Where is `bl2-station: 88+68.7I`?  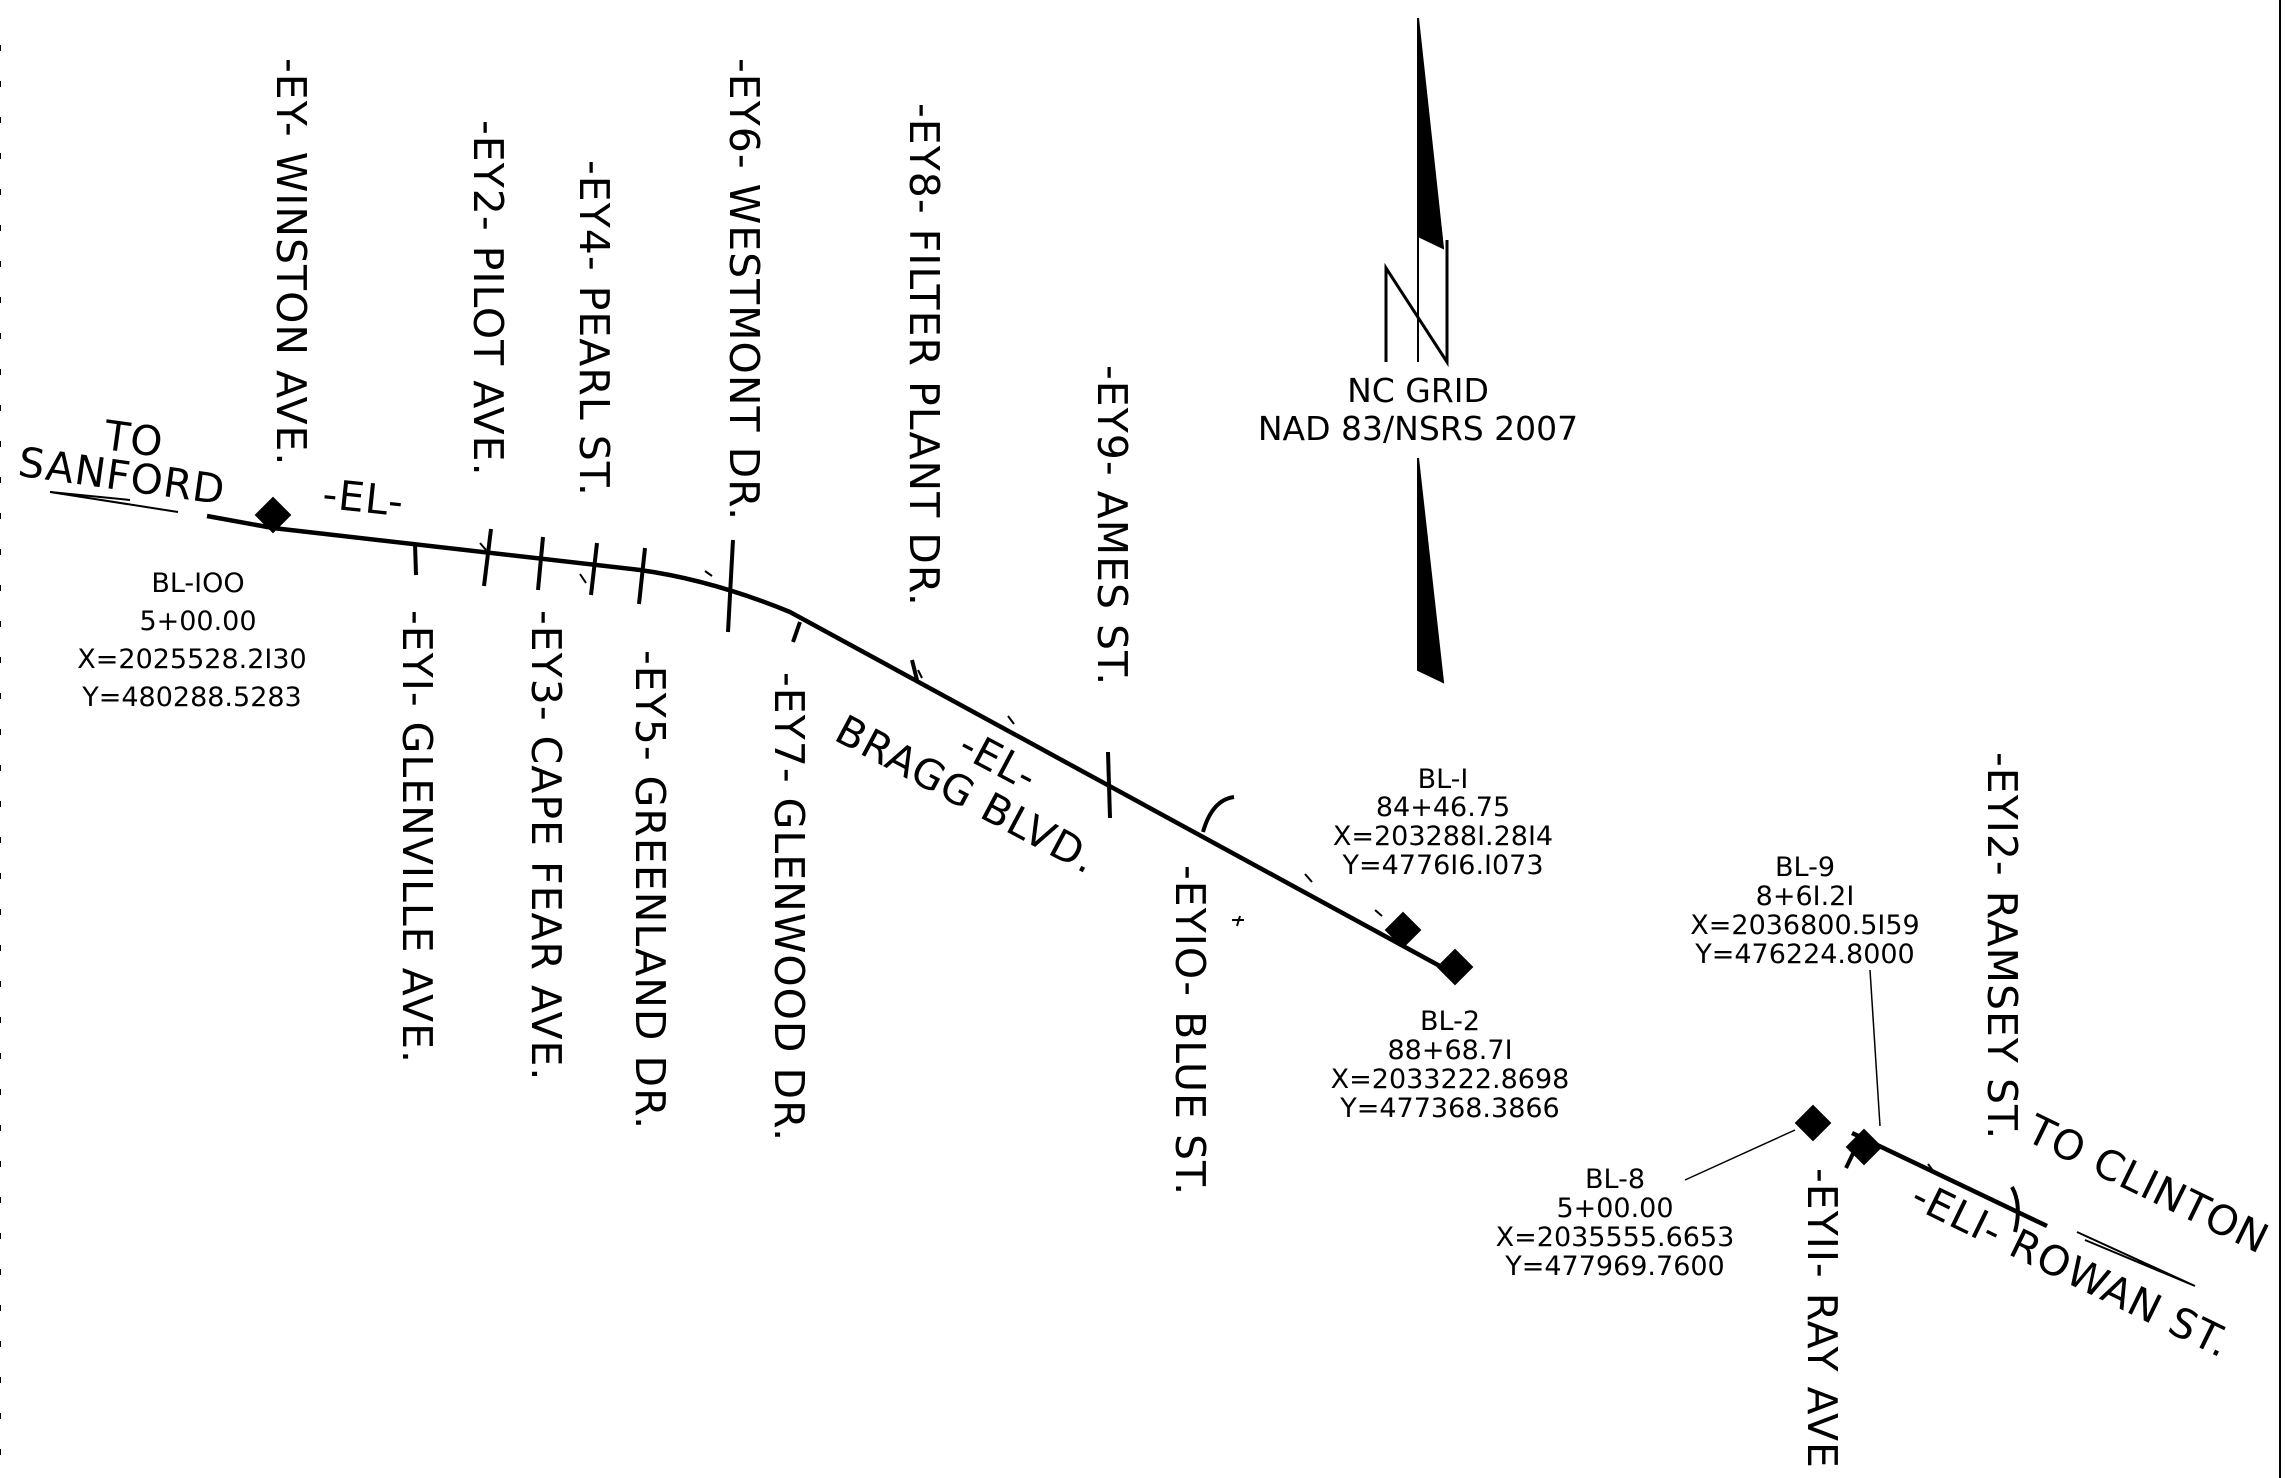 bl2-station: 88+68.7I is located at coordinates (1449, 1050).